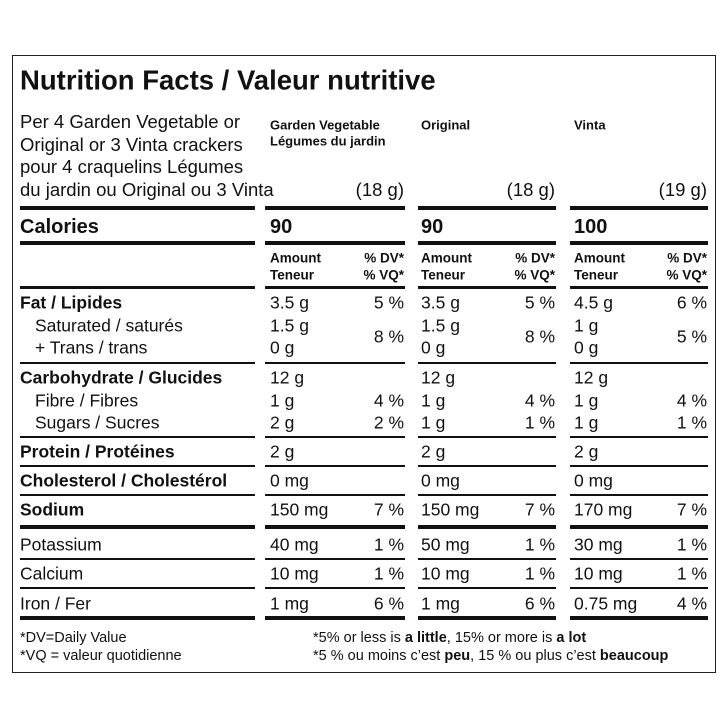 This screenshot has width=727, height=727. I want to click on nutrient-label: Potassium, so click(61, 544).